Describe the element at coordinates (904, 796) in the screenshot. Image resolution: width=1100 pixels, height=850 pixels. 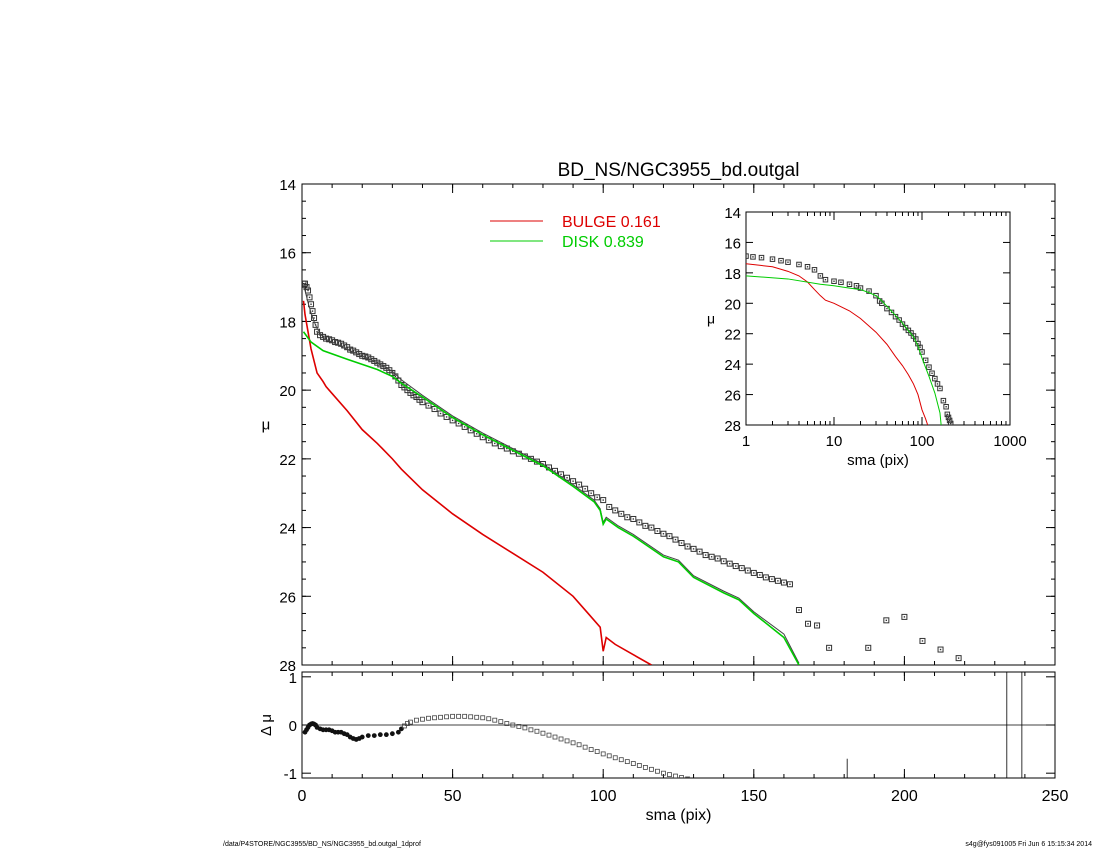
I see `x-tick-label: 200` at that location.